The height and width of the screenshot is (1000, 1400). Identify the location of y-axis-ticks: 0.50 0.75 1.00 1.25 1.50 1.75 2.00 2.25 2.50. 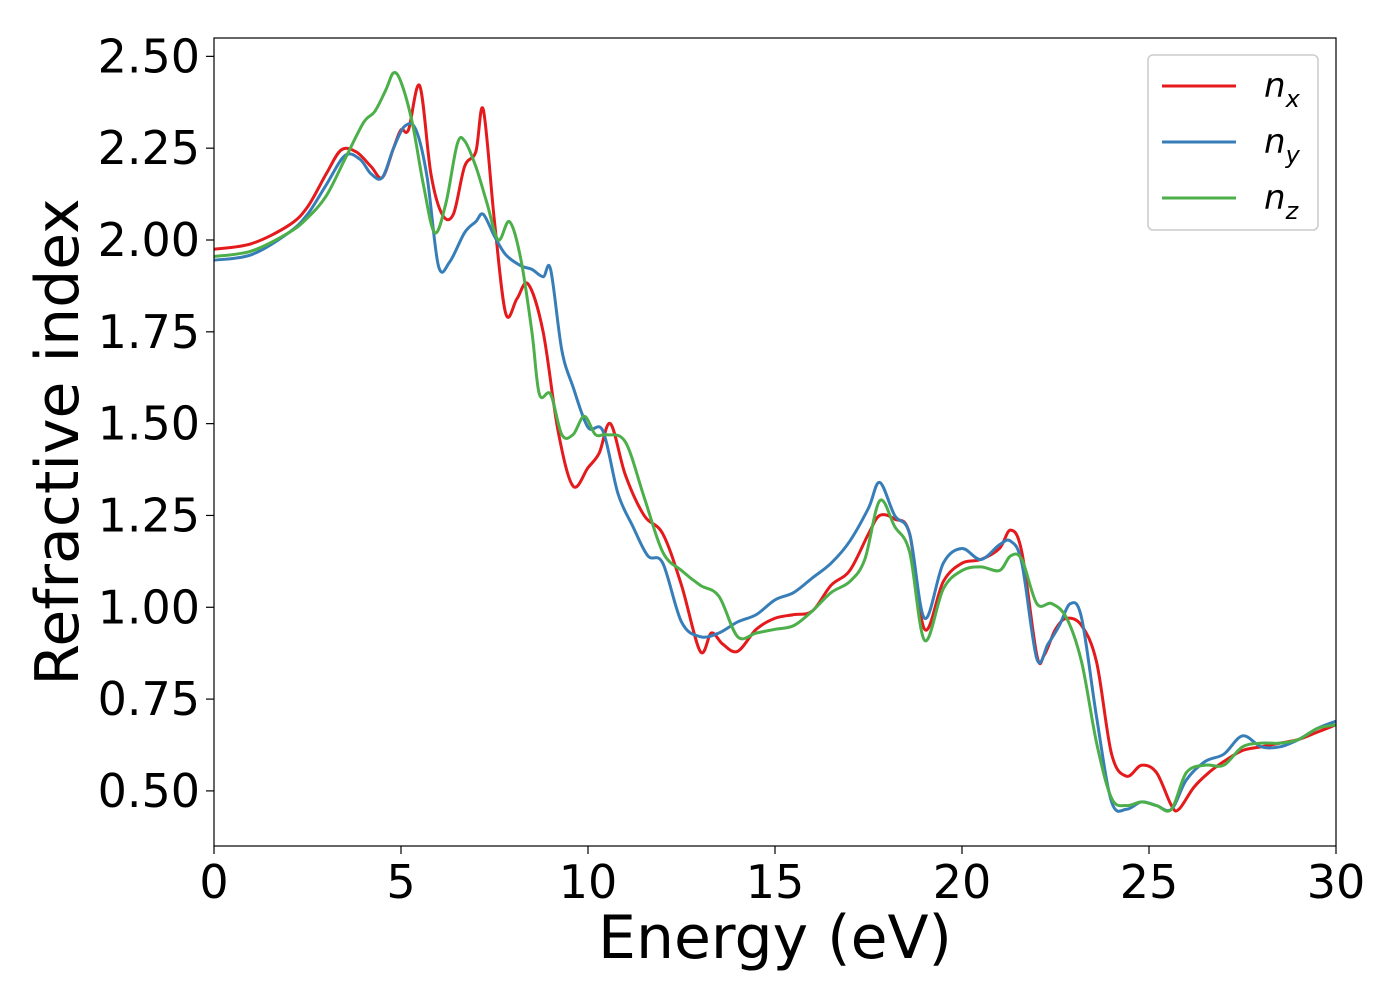
(156, 423).